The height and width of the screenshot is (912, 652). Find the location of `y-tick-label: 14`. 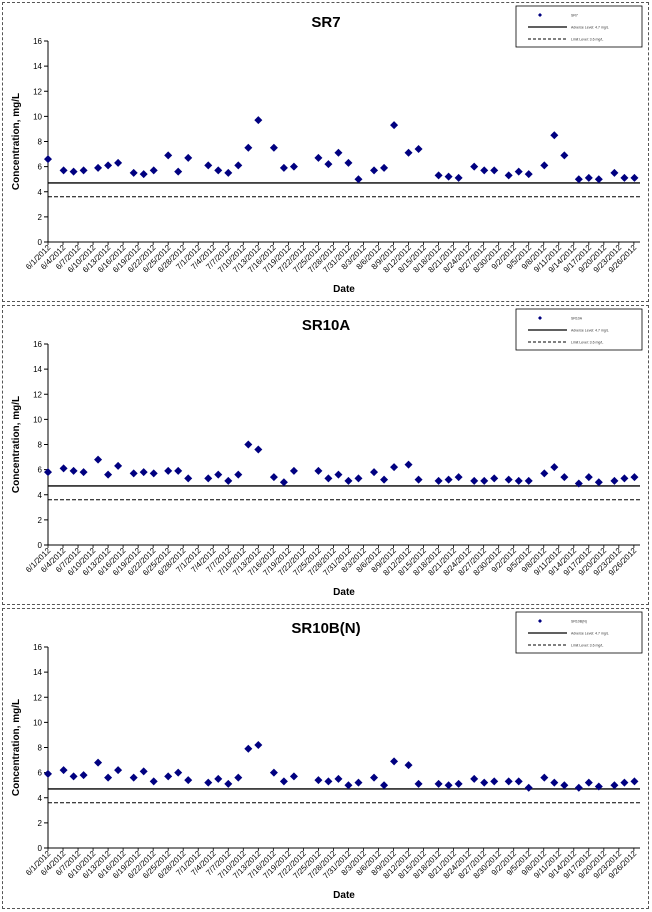

y-tick-label: 14 is located at coordinates (37, 369).